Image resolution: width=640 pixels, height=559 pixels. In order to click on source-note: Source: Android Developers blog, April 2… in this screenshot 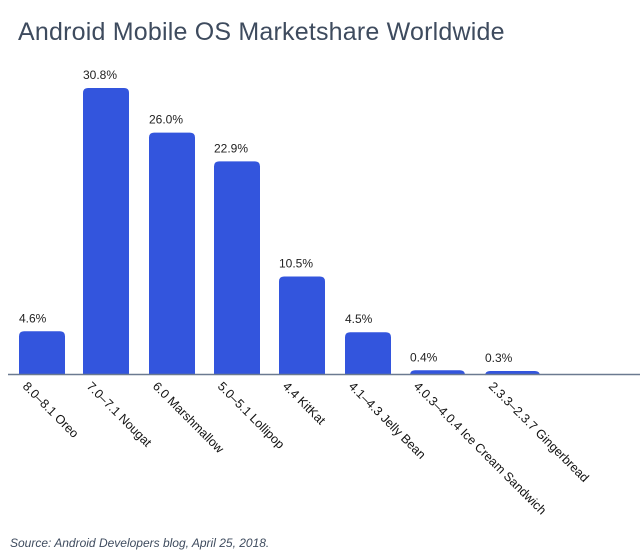, I will do `click(140, 543)`.